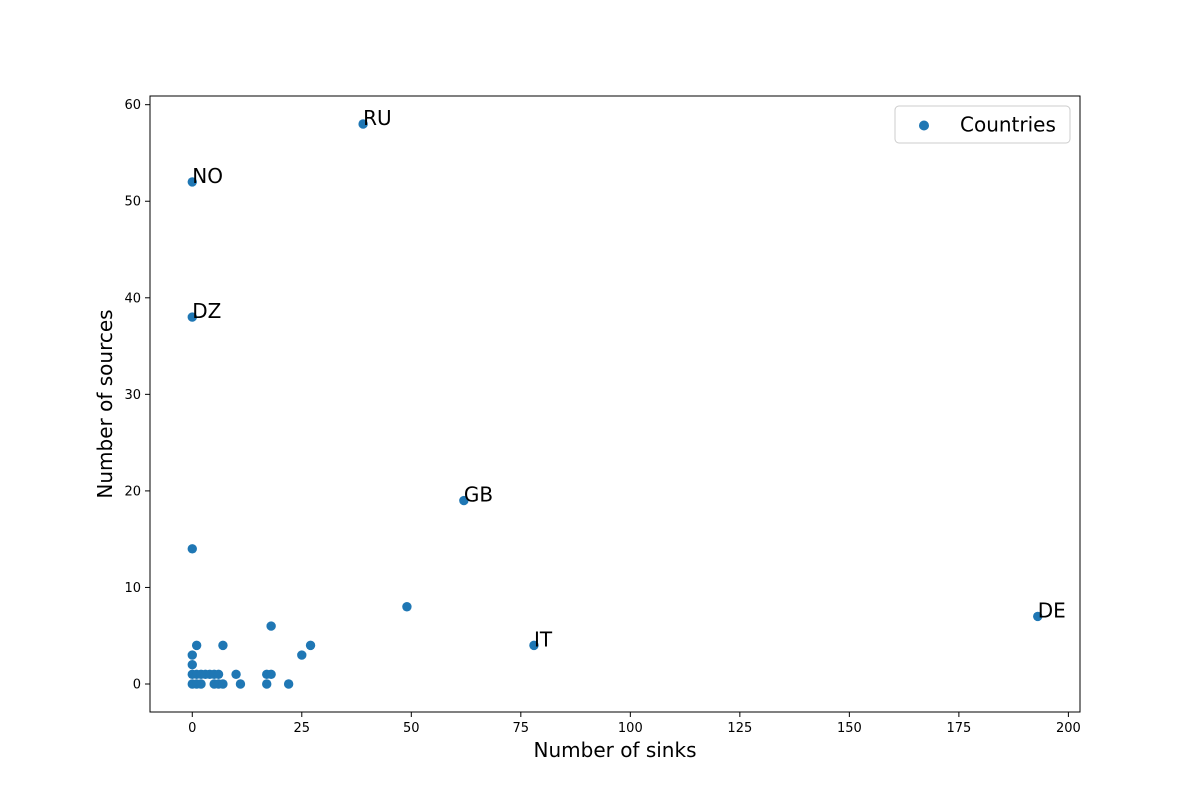 The width and height of the screenshot is (1200, 800). Describe the element at coordinates (132, 105) in the screenshot. I see `y-tick-label: 60` at that location.